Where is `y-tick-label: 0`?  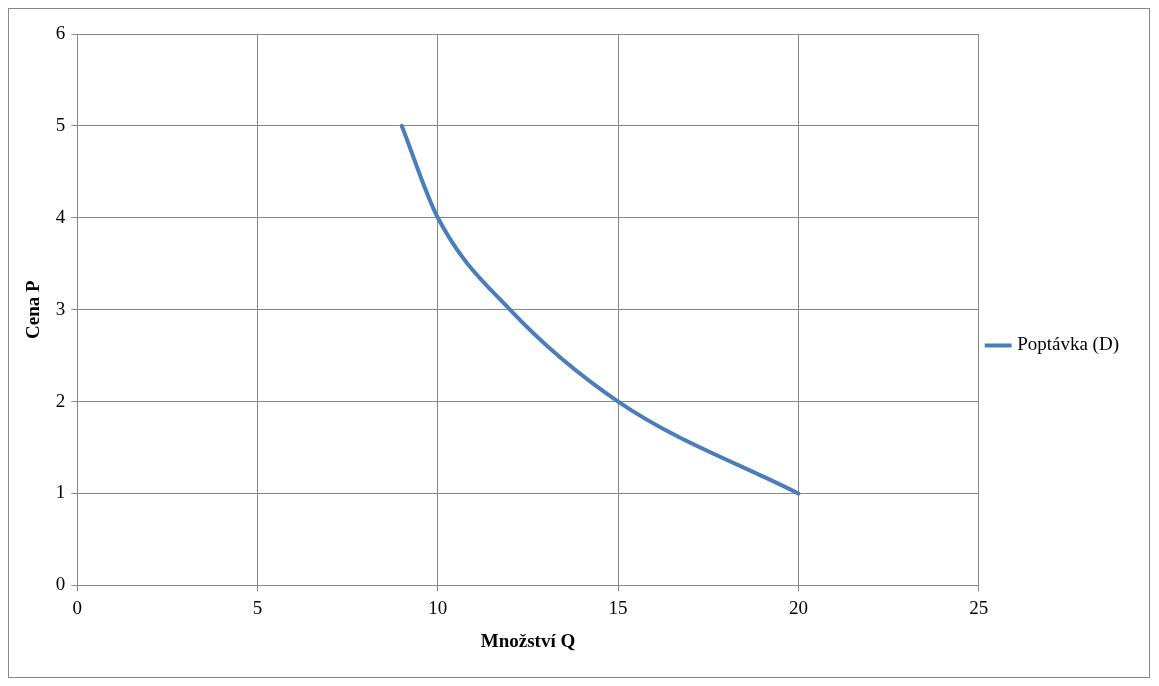
y-tick-label: 0 is located at coordinates (60, 584).